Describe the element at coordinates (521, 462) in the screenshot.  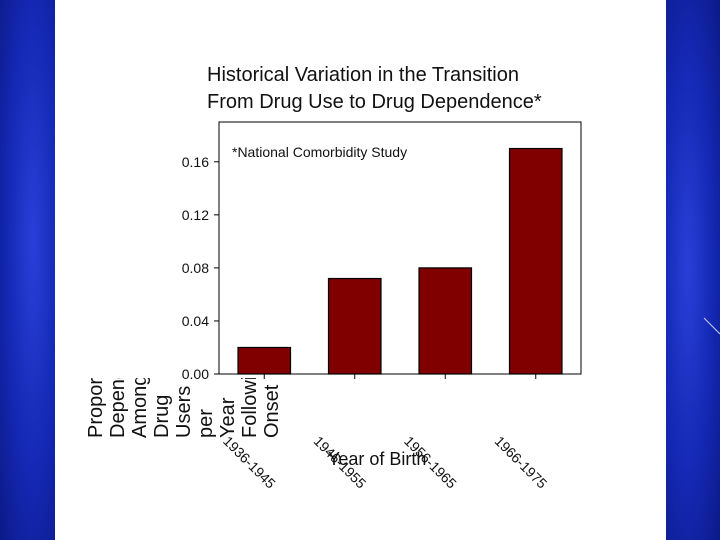
I see `x-tick-label: 1966-1975` at that location.